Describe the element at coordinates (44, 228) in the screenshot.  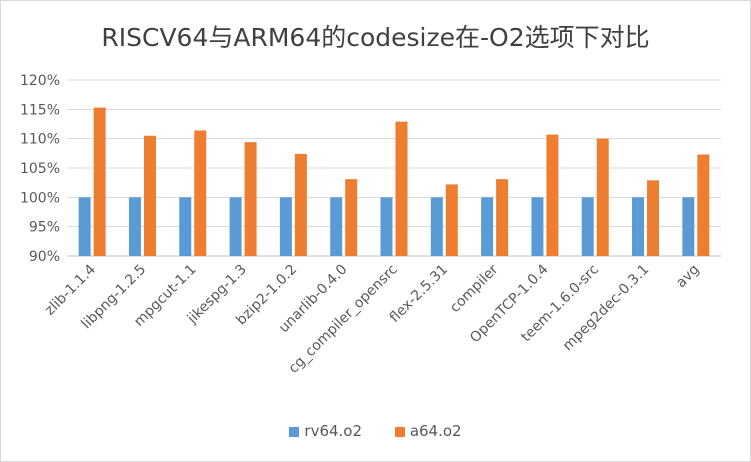
I see `y-tick-label: 95%` at that location.